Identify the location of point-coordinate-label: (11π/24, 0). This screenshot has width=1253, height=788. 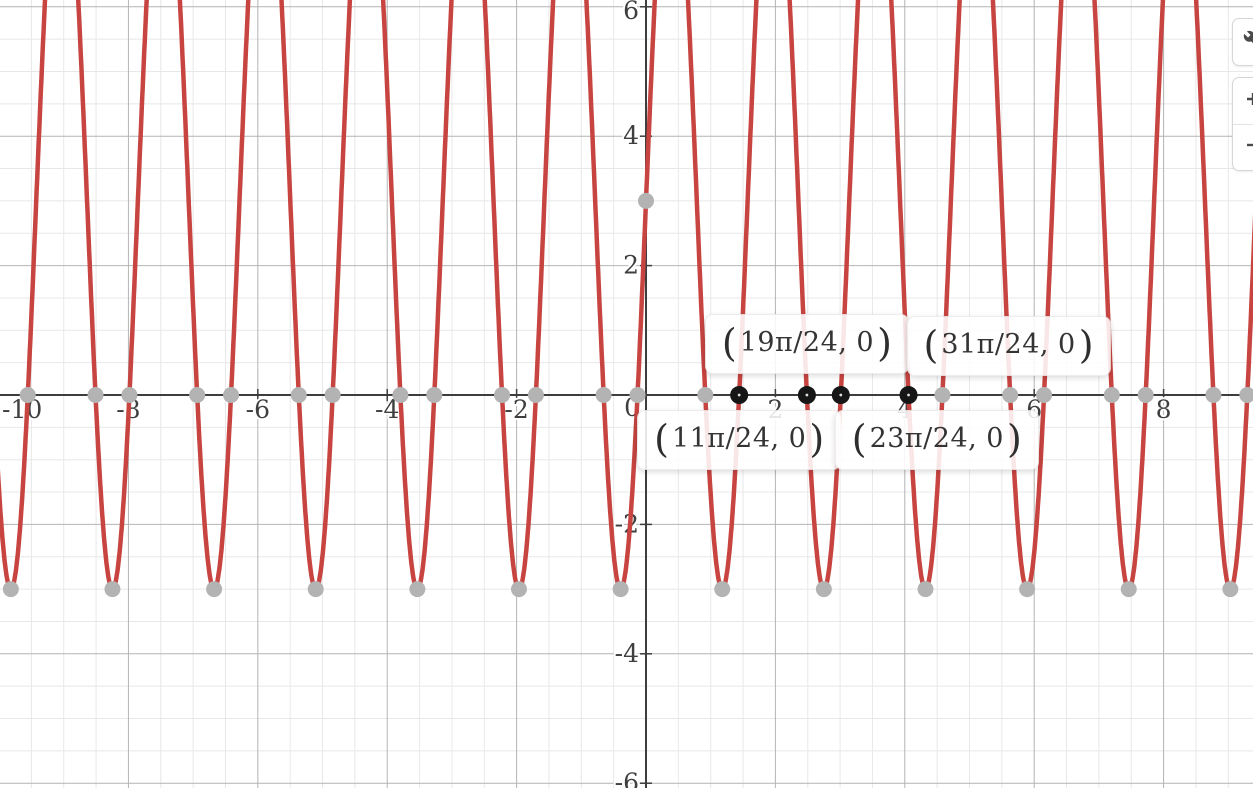
(739, 440).